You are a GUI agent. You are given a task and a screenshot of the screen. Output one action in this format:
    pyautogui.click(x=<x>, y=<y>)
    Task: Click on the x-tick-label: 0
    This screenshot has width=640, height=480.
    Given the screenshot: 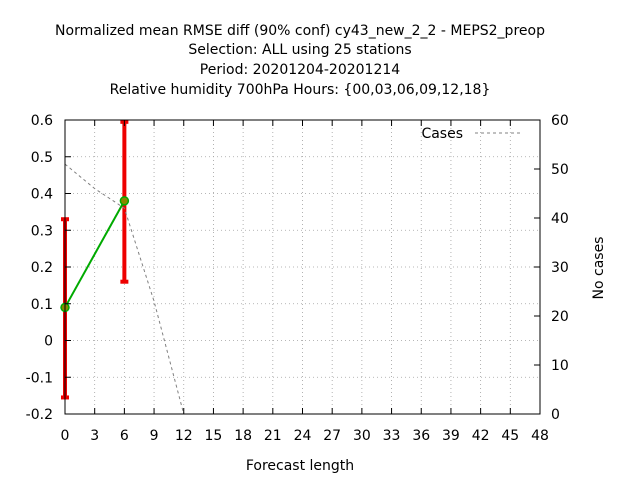 What is the action you would take?
    pyautogui.click(x=65, y=436)
    